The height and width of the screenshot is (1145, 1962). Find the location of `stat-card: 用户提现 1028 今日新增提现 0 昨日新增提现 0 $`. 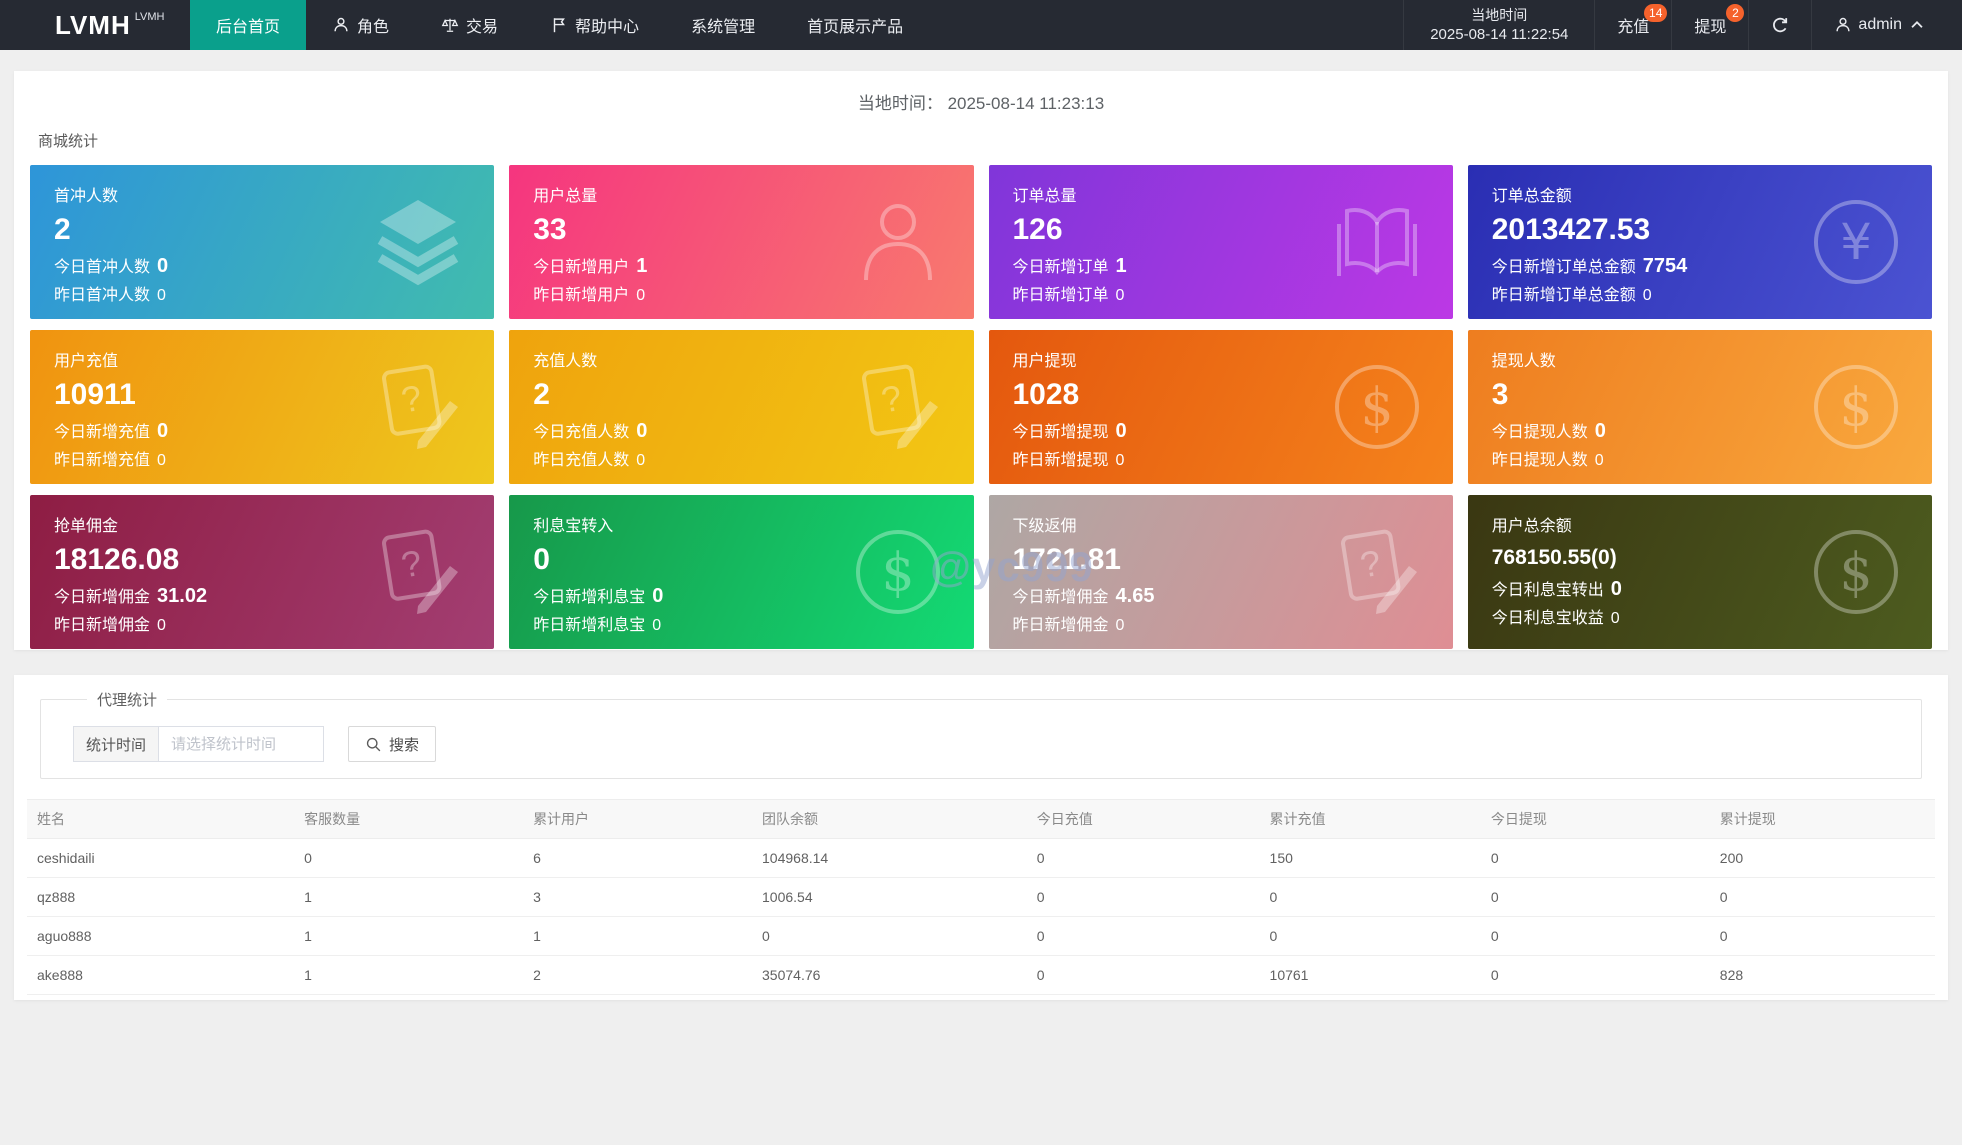

stat-card: 用户提现 1028 今日新增提现 0 昨日新增提现 0 $ is located at coordinates (1220, 407).